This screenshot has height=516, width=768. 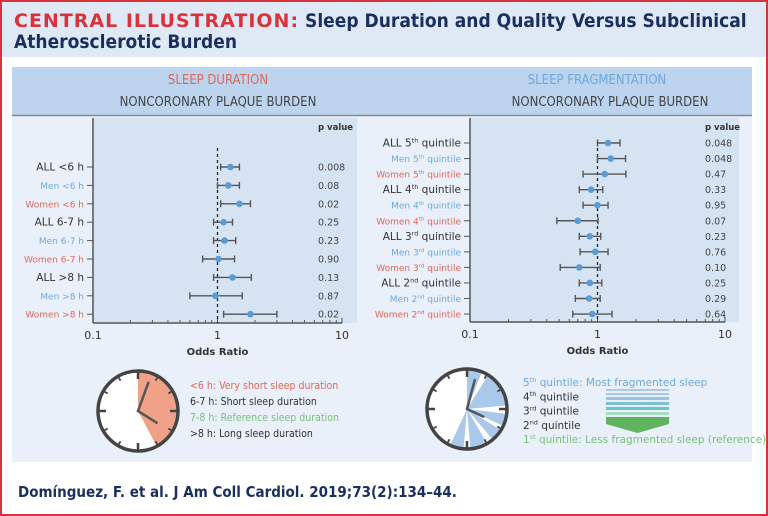 What do you see at coordinates (59, 223) in the screenshot?
I see `row-label: ALL 6-7 h` at bounding box center [59, 223].